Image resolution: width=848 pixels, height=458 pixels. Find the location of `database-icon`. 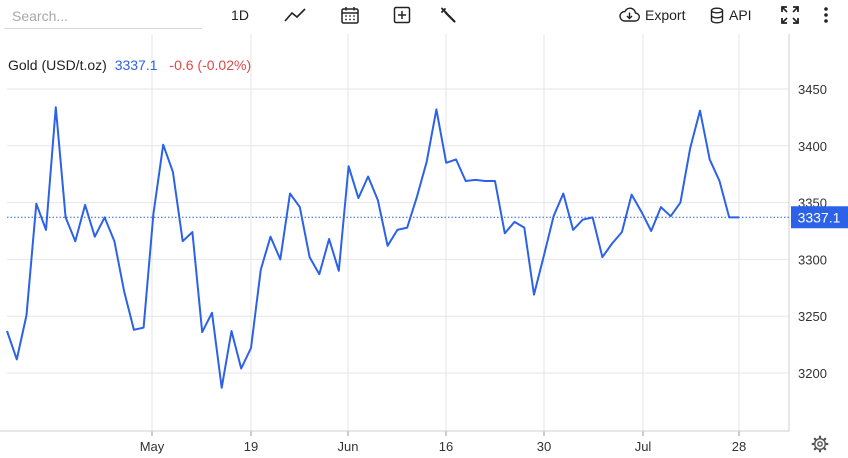

database-icon is located at coordinates (717, 15).